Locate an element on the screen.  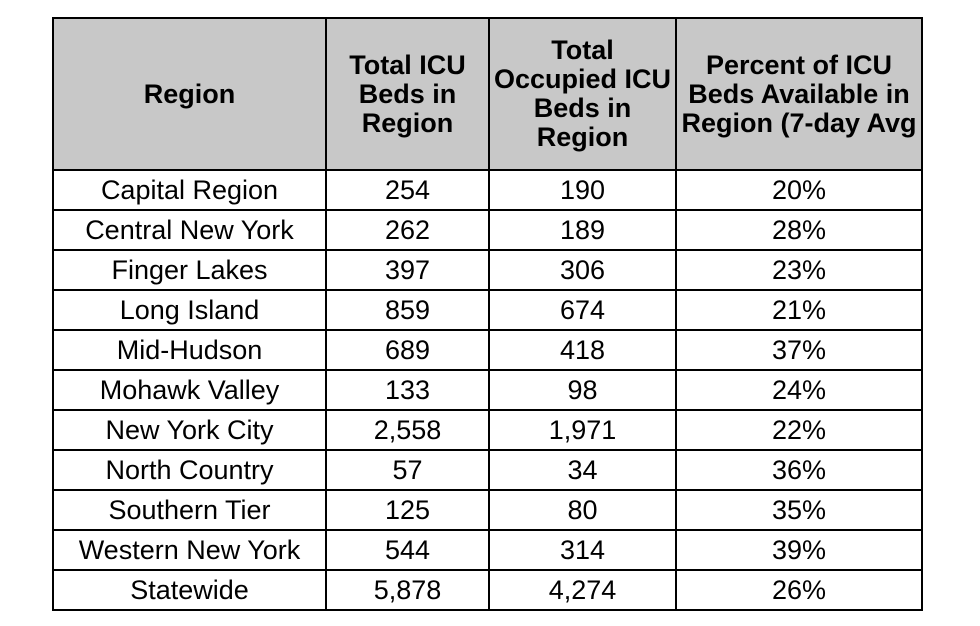
occupied-beds-cell: 190 is located at coordinates (582, 190).